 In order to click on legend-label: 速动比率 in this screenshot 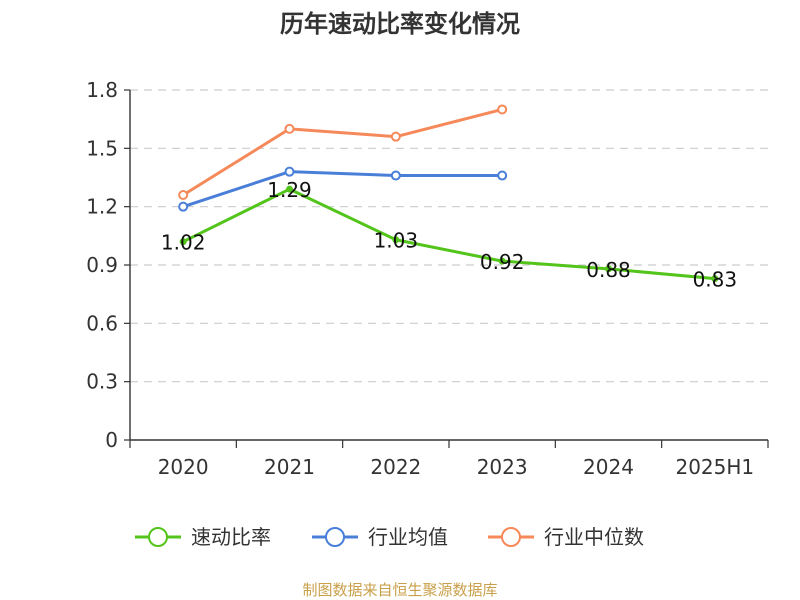, I will do `click(231, 537)`.